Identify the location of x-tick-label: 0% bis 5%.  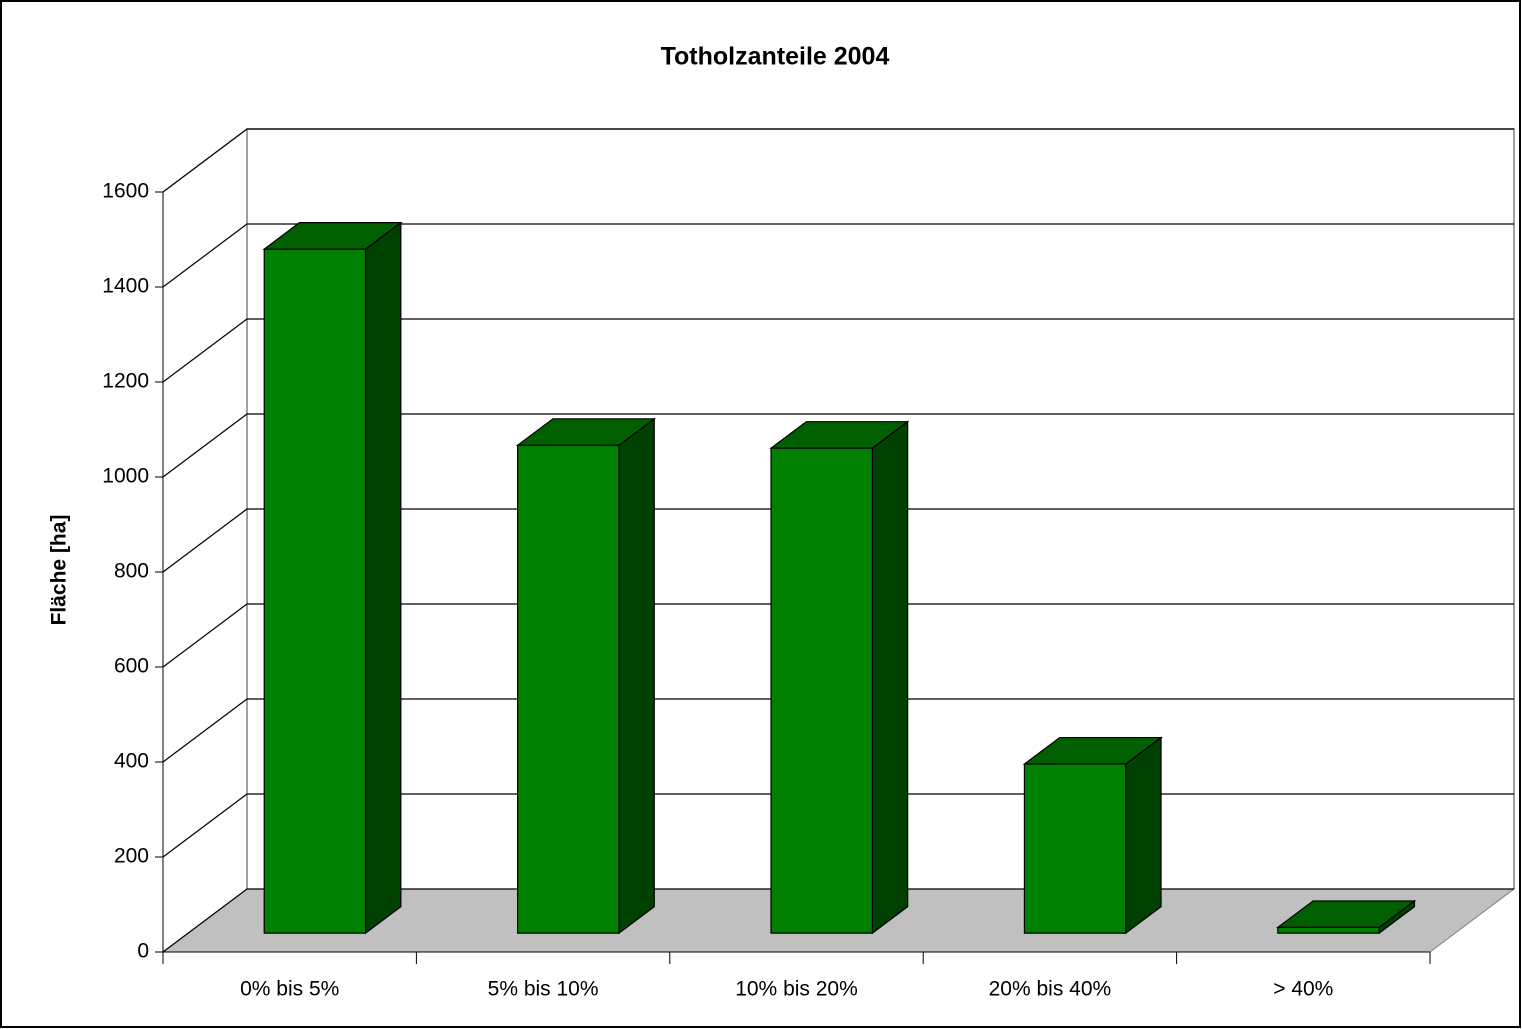
(289, 989).